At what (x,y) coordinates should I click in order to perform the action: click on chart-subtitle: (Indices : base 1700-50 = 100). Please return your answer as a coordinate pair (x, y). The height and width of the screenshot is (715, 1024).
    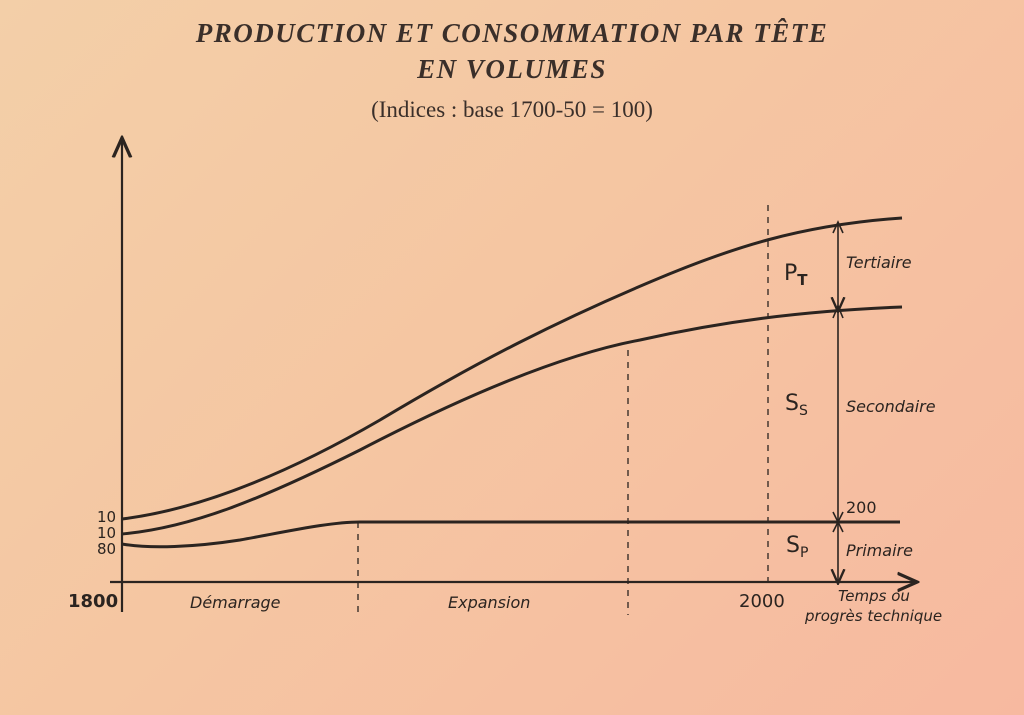
    Looking at the image, I should click on (512, 109).